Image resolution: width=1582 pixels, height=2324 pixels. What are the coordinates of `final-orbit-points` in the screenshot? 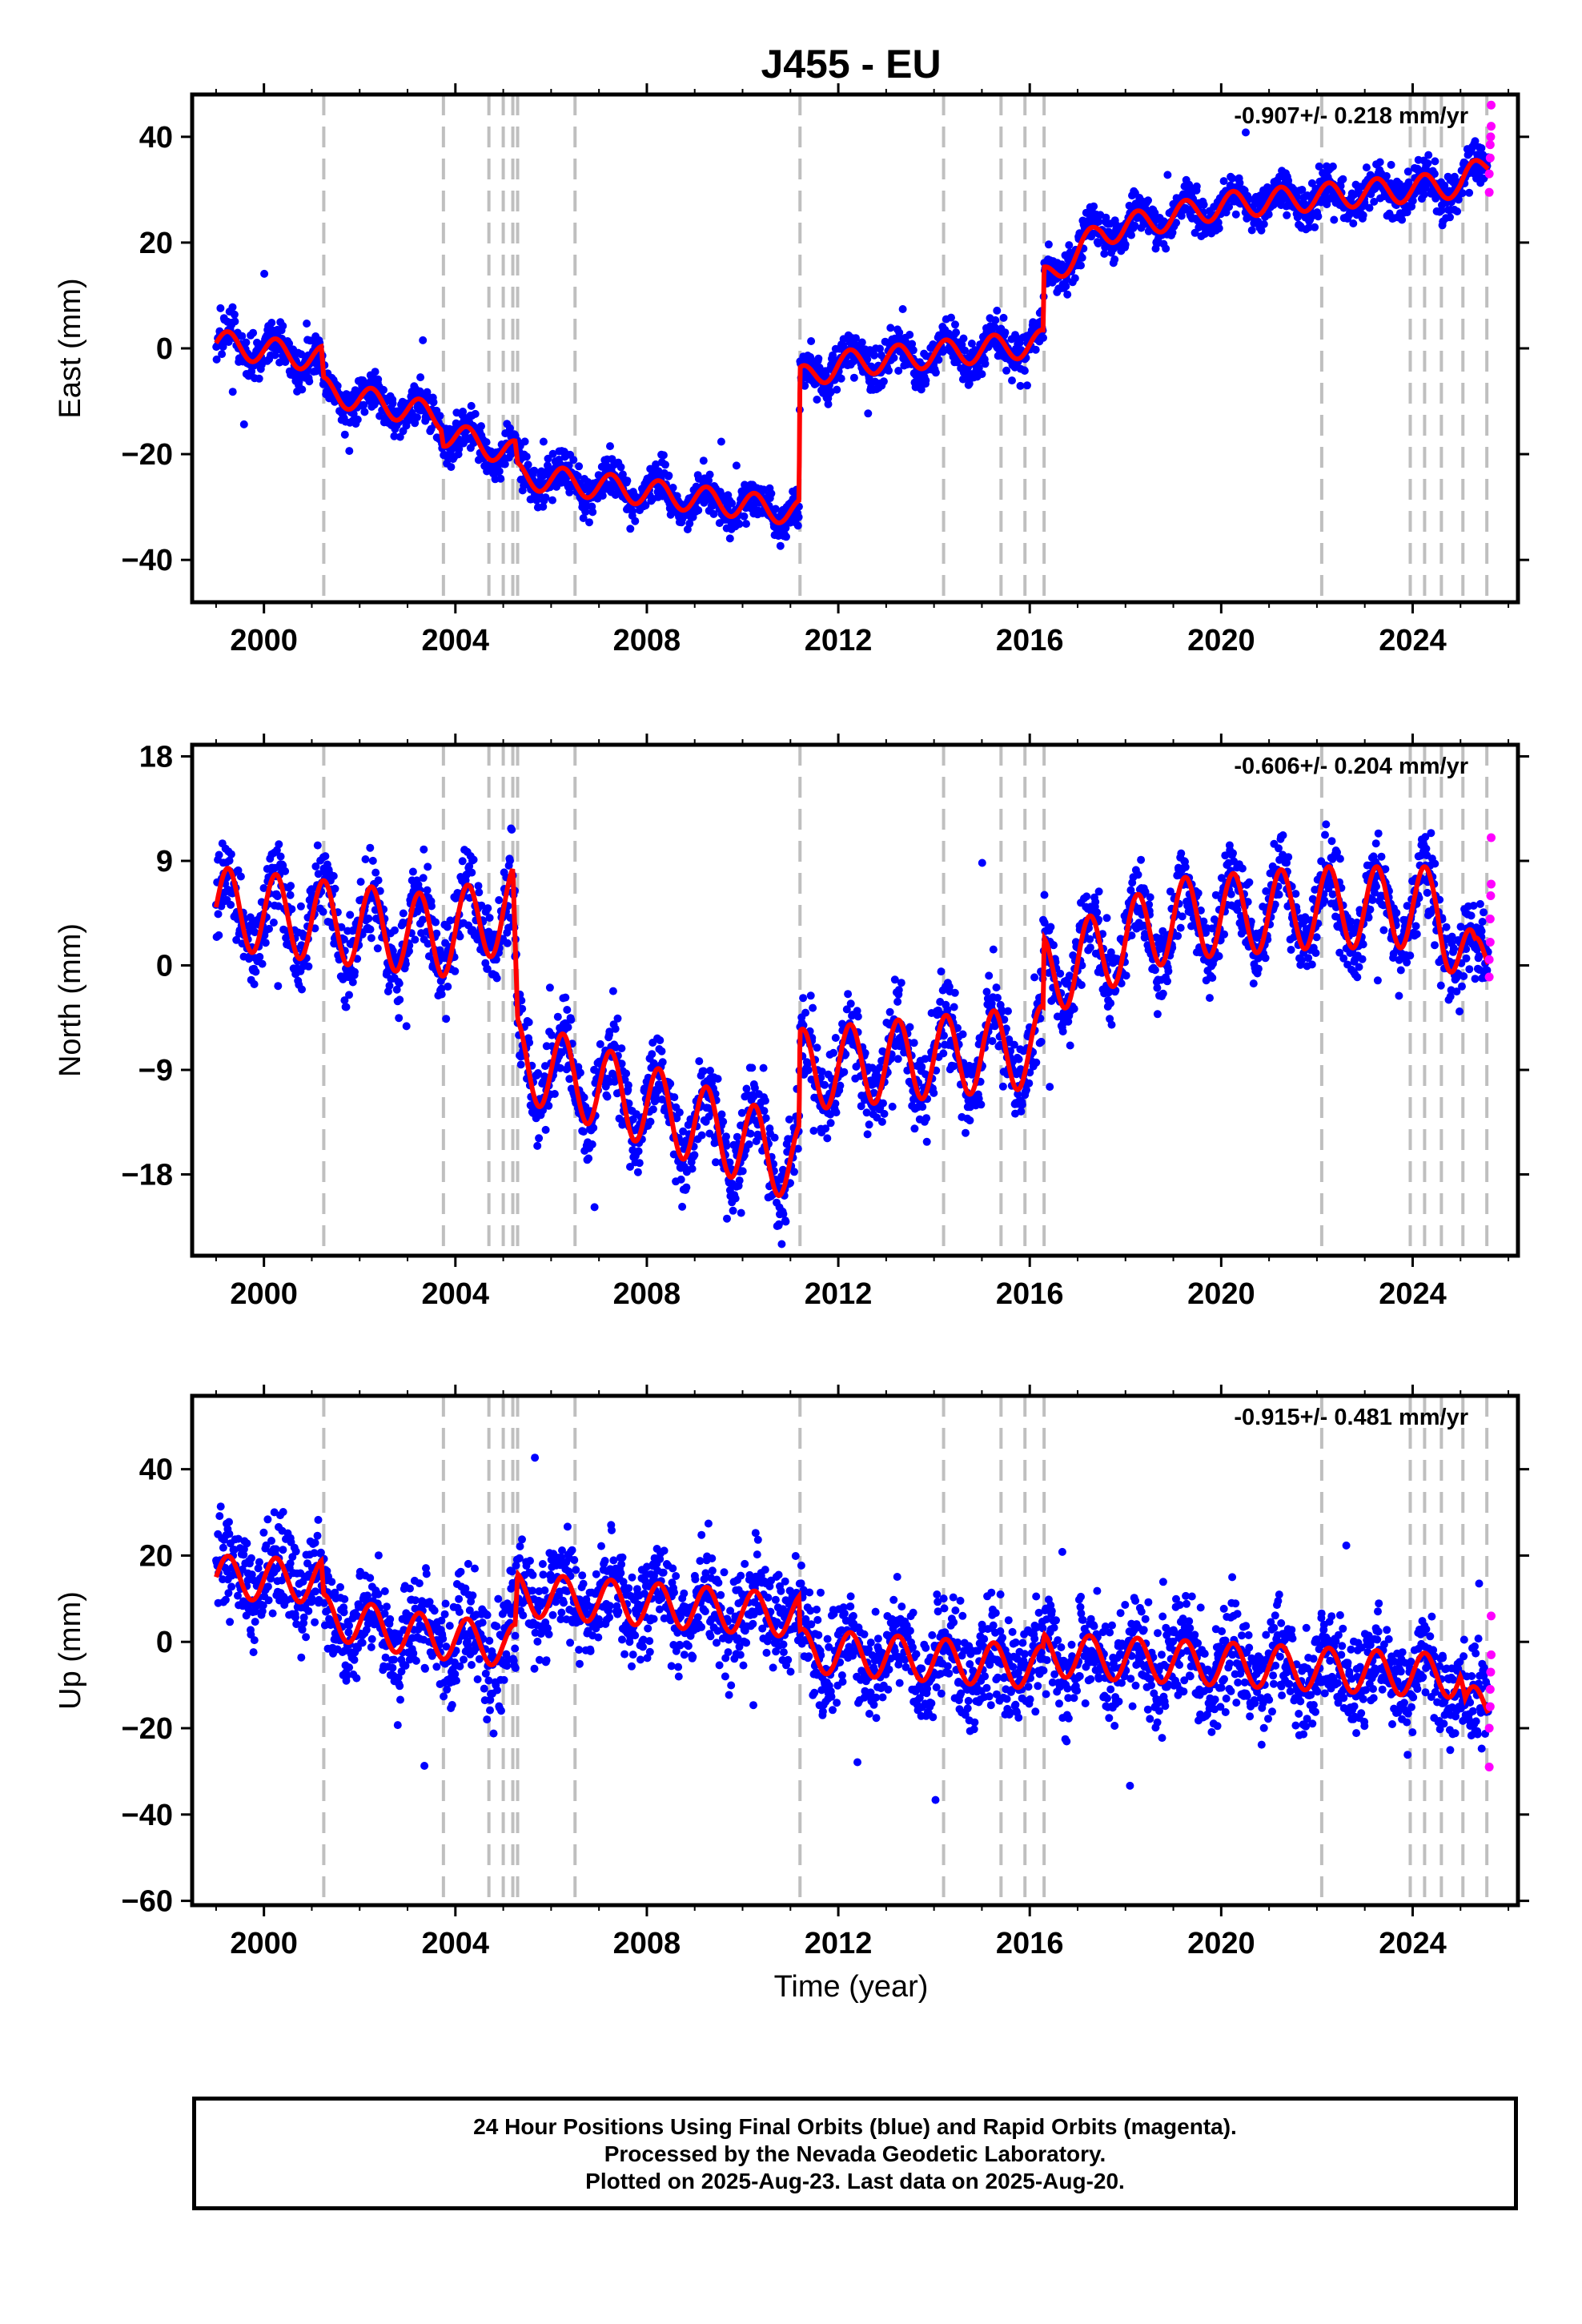 It's located at (851, 1034).